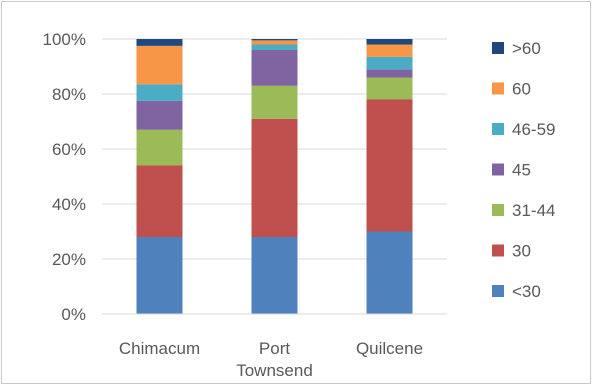  What do you see at coordinates (521, 251) in the screenshot?
I see `legend-label: 30` at bounding box center [521, 251].